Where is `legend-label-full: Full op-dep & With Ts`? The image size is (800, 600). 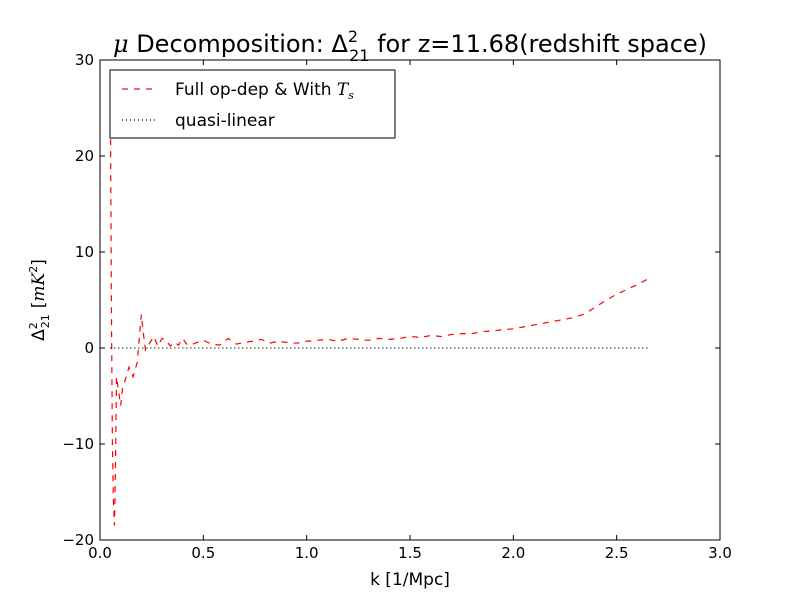 legend-label-full: Full op-dep & With Ts is located at coordinates (264, 91).